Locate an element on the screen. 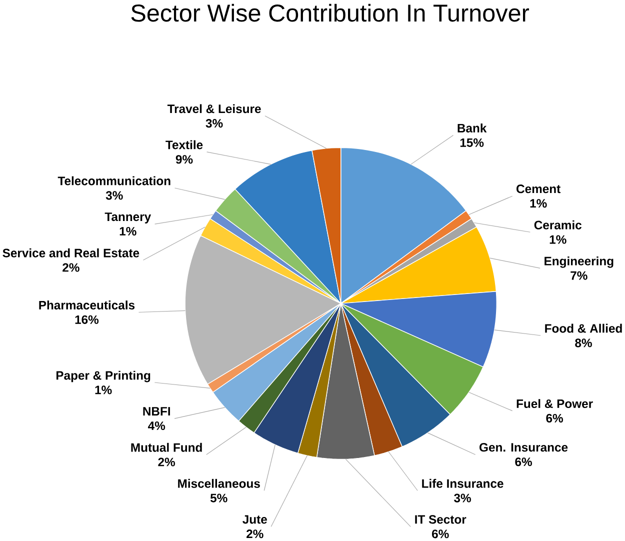 Image resolution: width=625 pixels, height=541 pixels. slice-label: Fuel & Power is located at coordinates (554, 403).